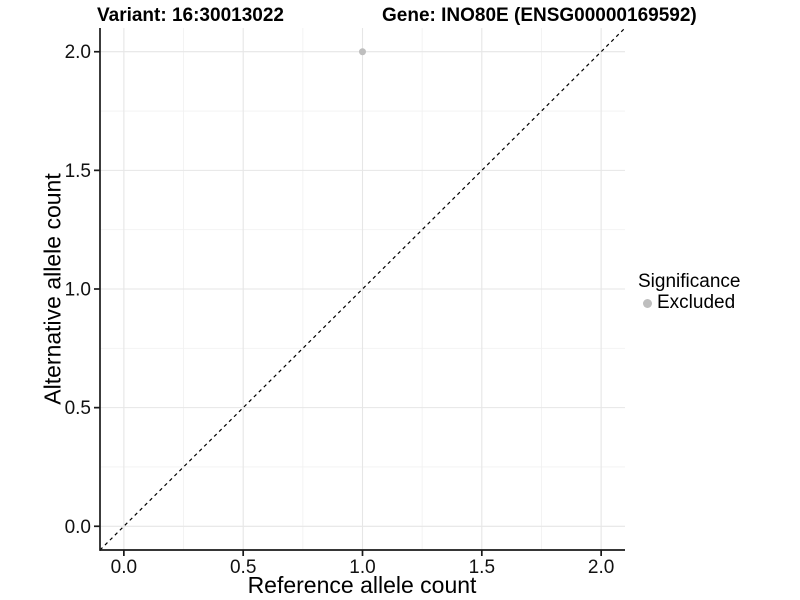 This screenshot has width=800, height=600. I want to click on y-tick-label: 1.0, so click(78, 290).